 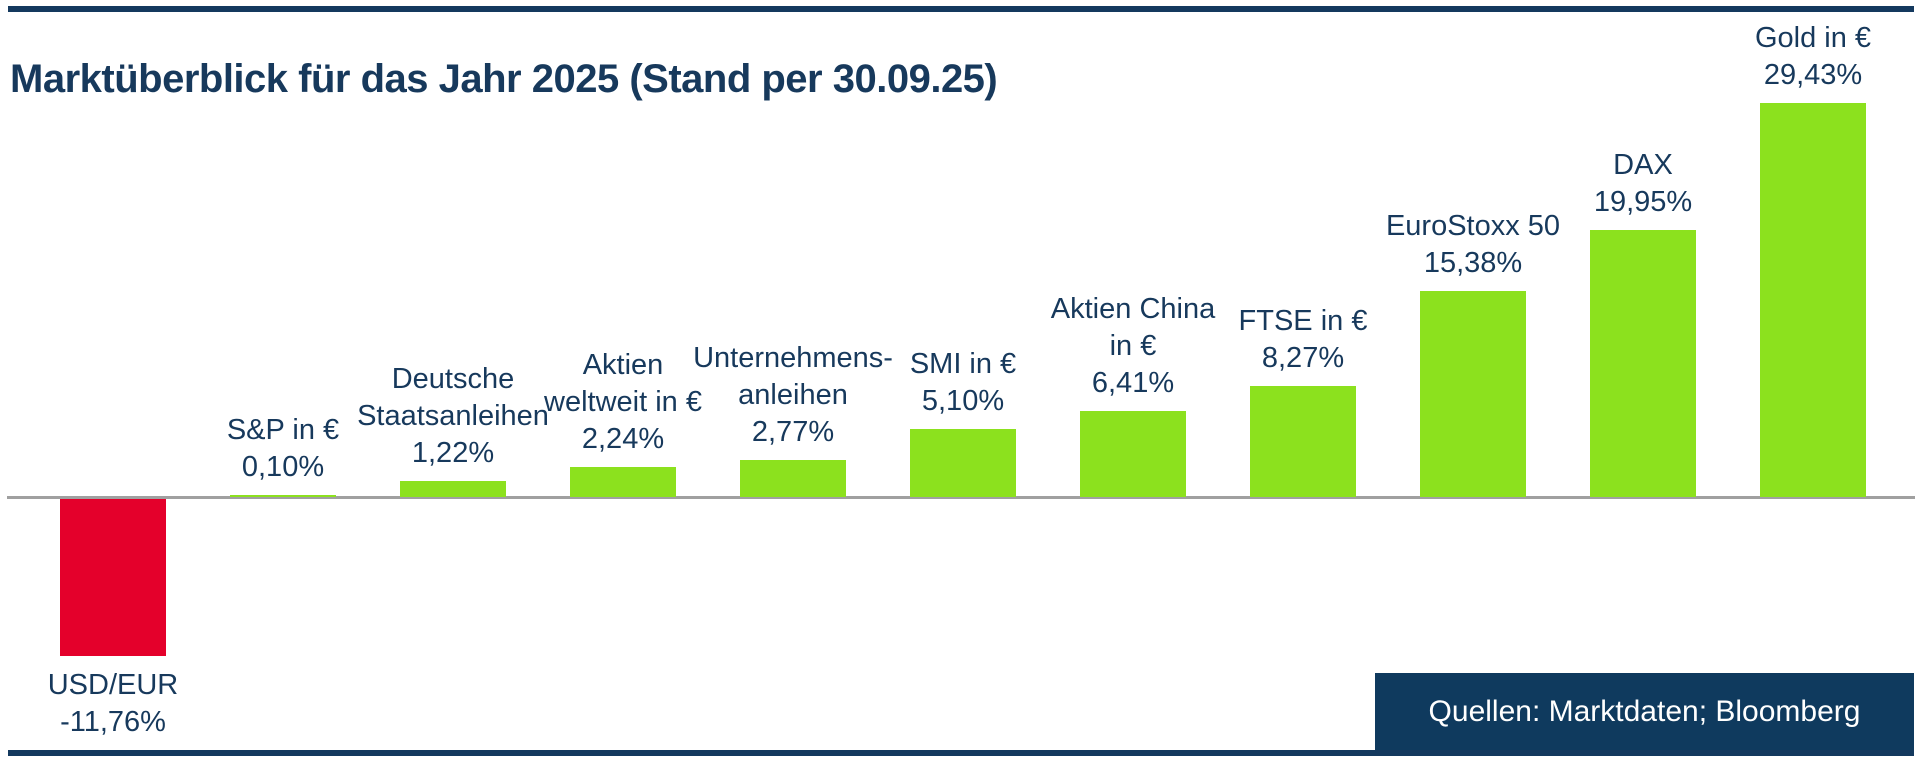 I want to click on bottom-divider-rule, so click(x=961, y=753).